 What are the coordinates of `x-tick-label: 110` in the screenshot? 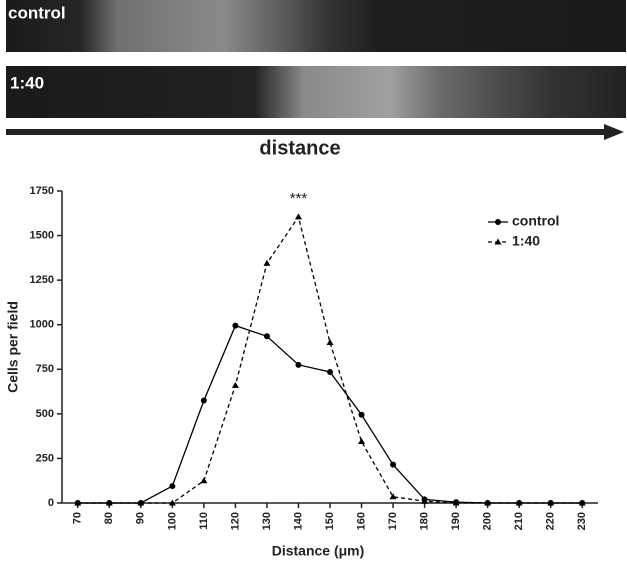 It's located at (204, 521).